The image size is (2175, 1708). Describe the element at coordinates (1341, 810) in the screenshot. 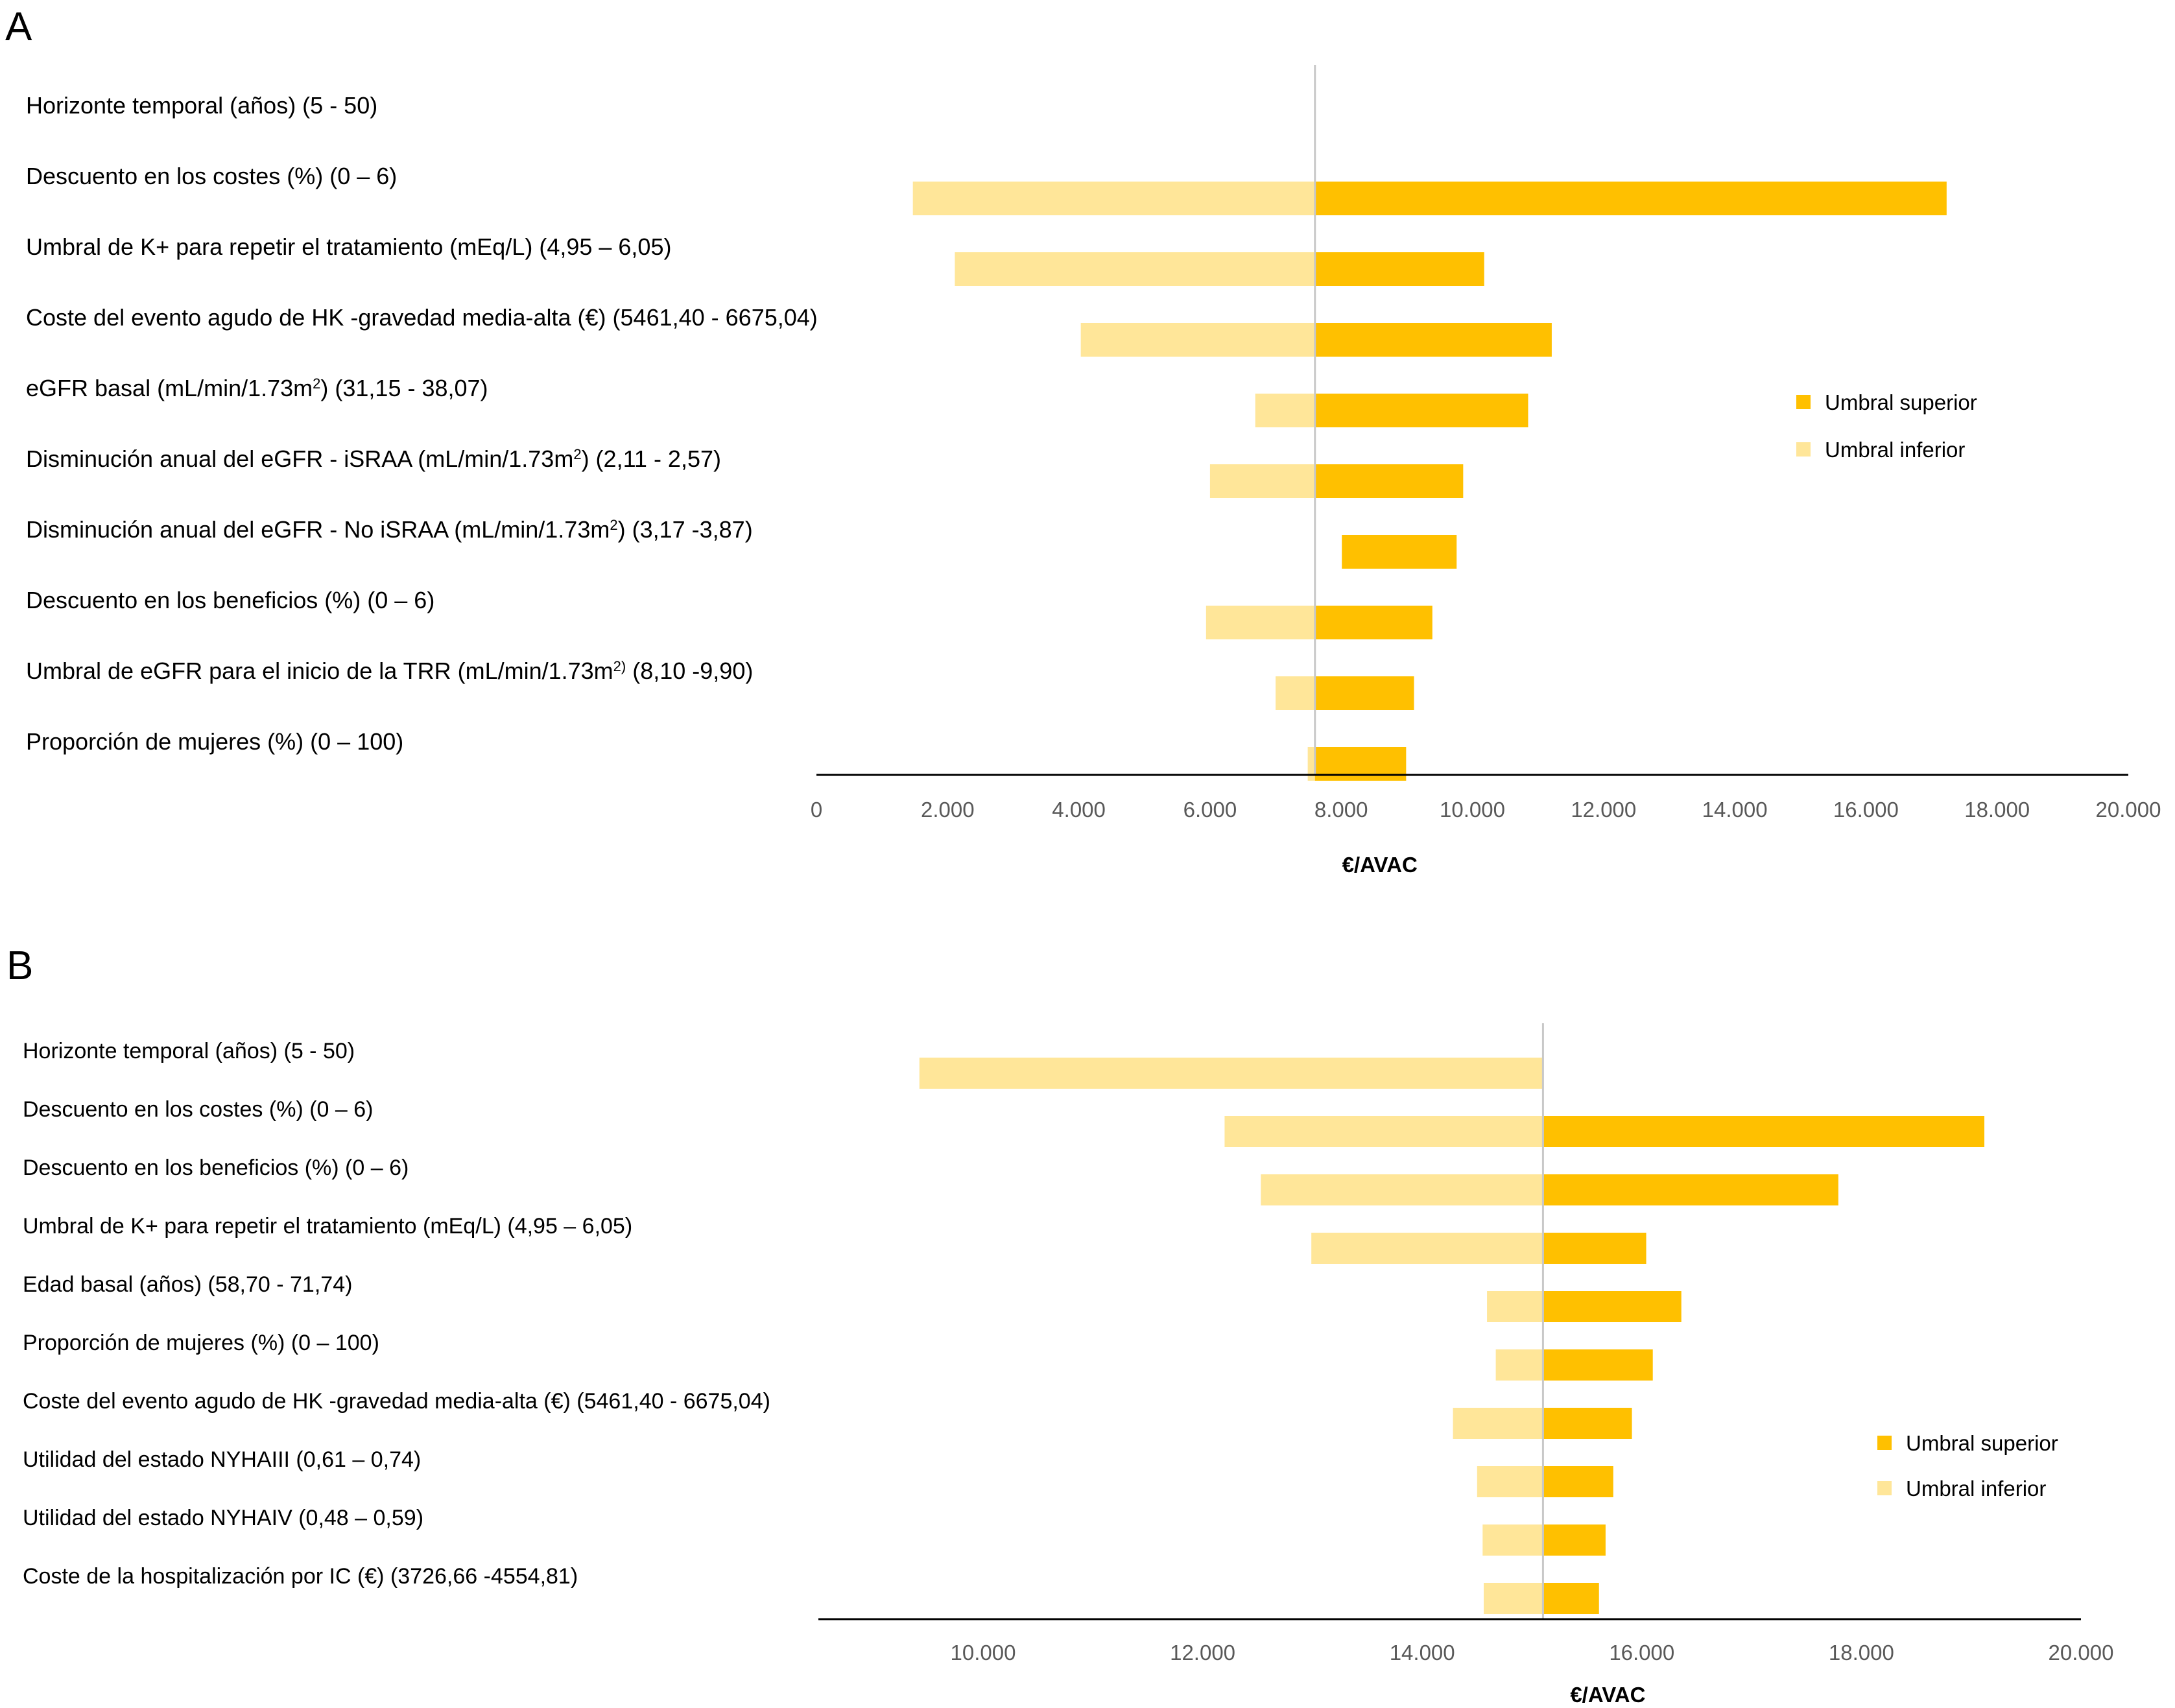

I see `x-tick-label: 8.000` at that location.